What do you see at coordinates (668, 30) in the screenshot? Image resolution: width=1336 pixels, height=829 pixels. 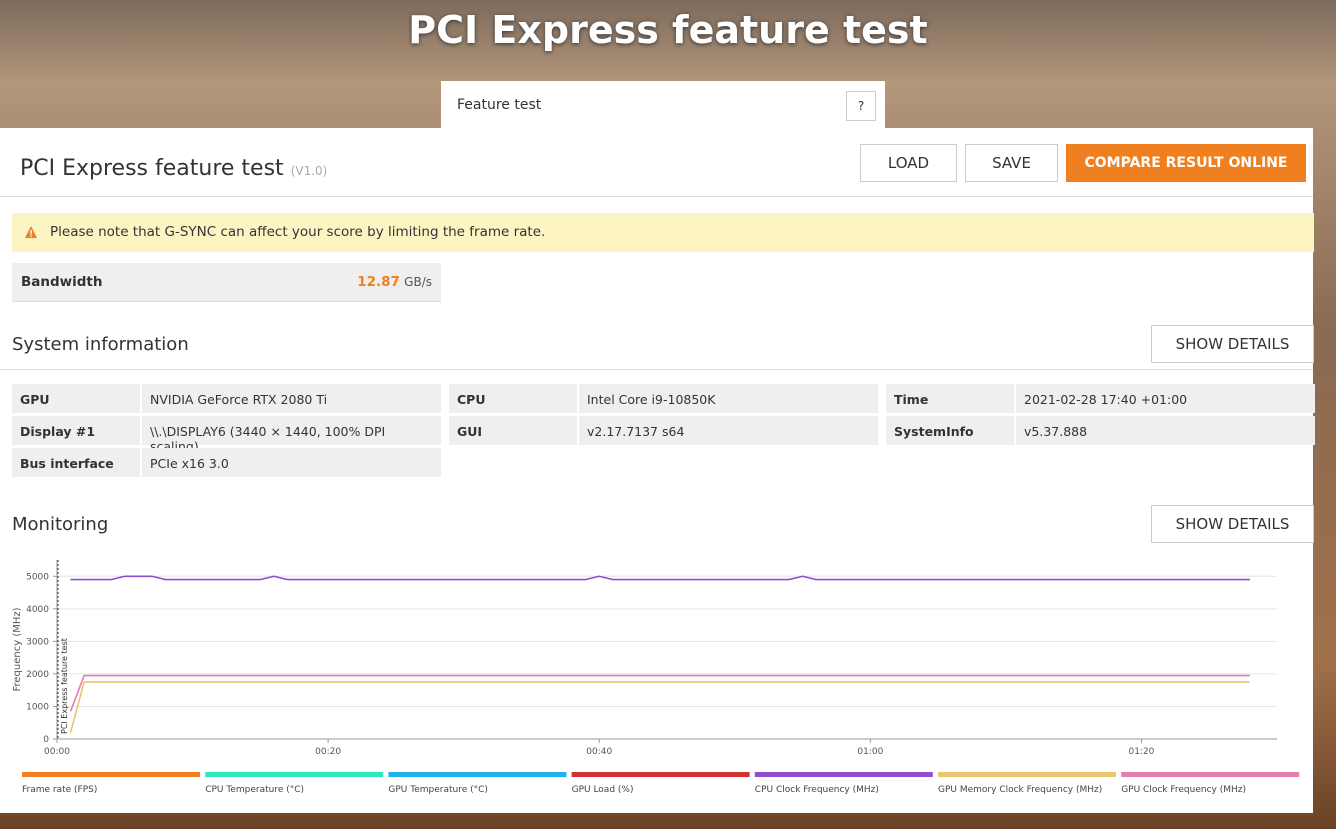 I see `page-title: PCI Express feature test` at bounding box center [668, 30].